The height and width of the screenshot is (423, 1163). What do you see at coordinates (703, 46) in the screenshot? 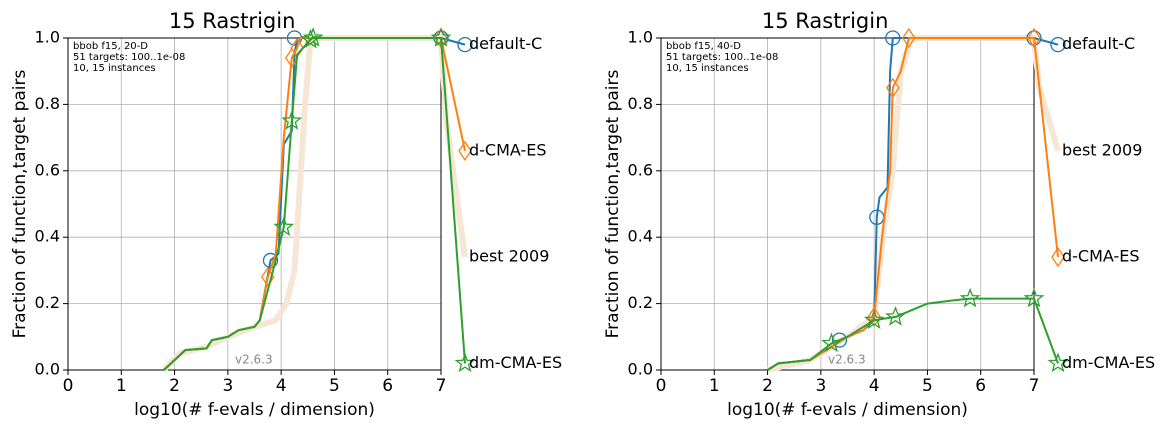
I see `annotation: bbob f15, 40-D` at bounding box center [703, 46].